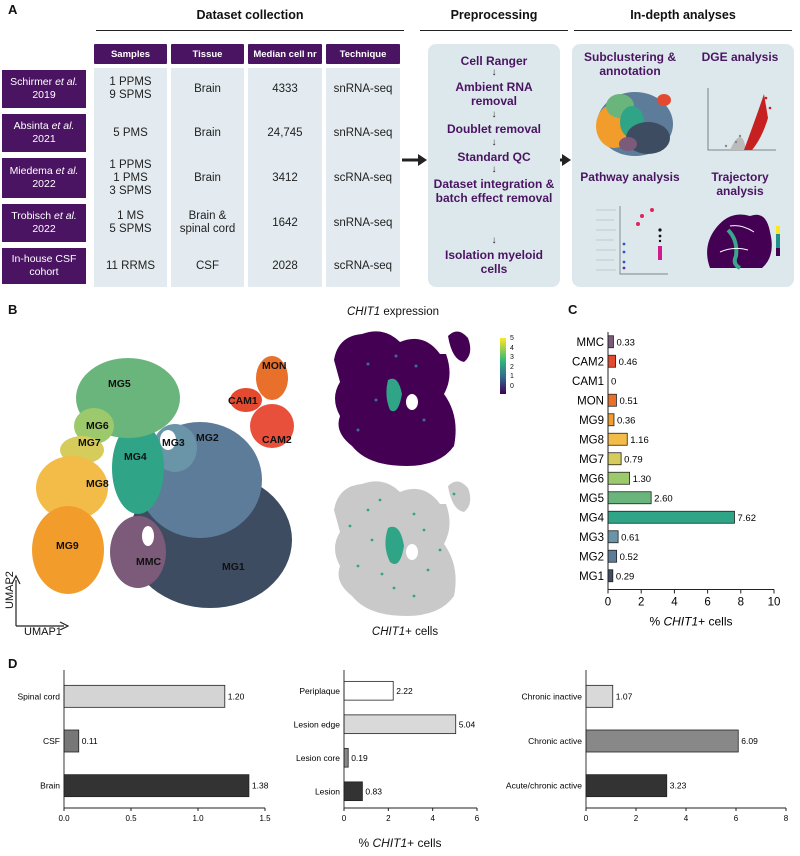 The width and height of the screenshot is (800, 856). I want to click on cells-cell: 3412, so click(285, 177).